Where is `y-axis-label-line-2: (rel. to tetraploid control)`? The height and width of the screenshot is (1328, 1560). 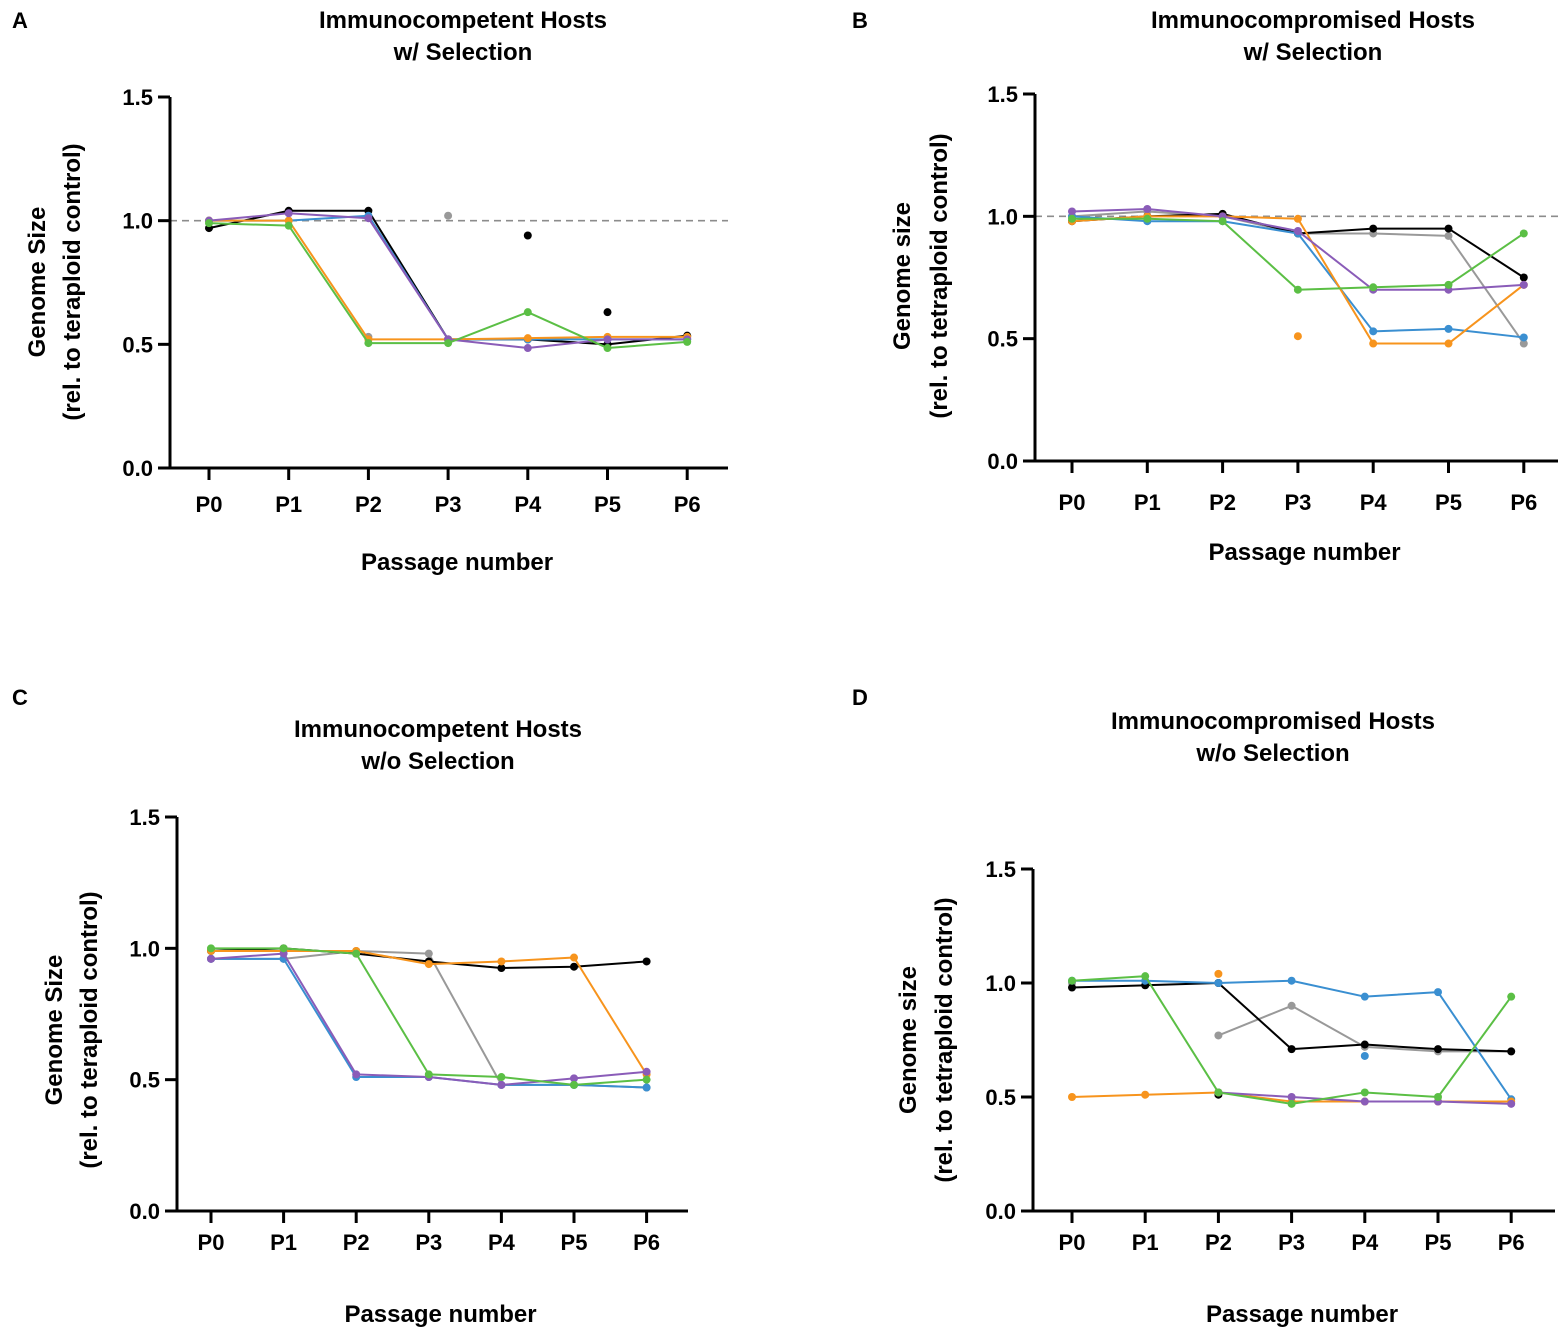 y-axis-label-line-2: (rel. to tetraploid control) is located at coordinates (944, 1039).